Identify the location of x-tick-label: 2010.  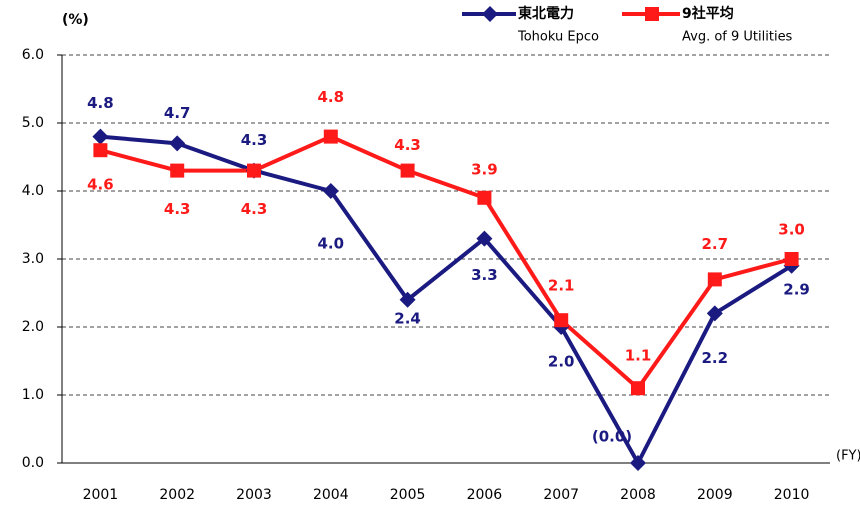
(792, 495).